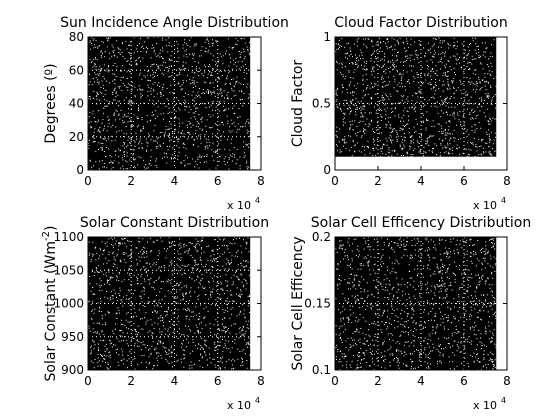 This screenshot has width=560, height=420. I want to click on y-tick-label: 40, so click(76, 104).